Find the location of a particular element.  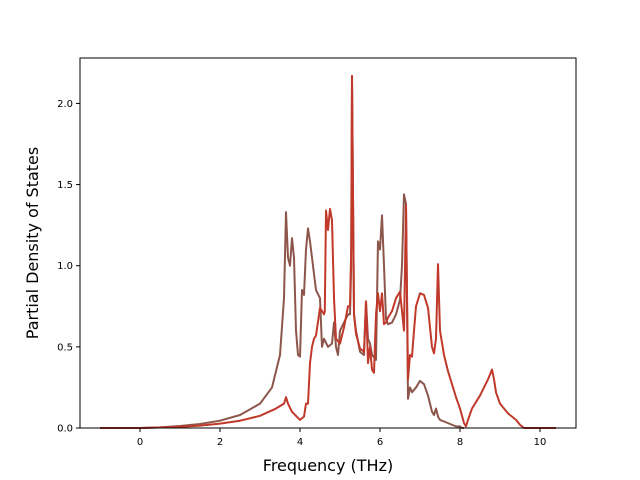

y-axis: 0.0 0.5 1.0 1.5 2.0 is located at coordinates (68, 267).